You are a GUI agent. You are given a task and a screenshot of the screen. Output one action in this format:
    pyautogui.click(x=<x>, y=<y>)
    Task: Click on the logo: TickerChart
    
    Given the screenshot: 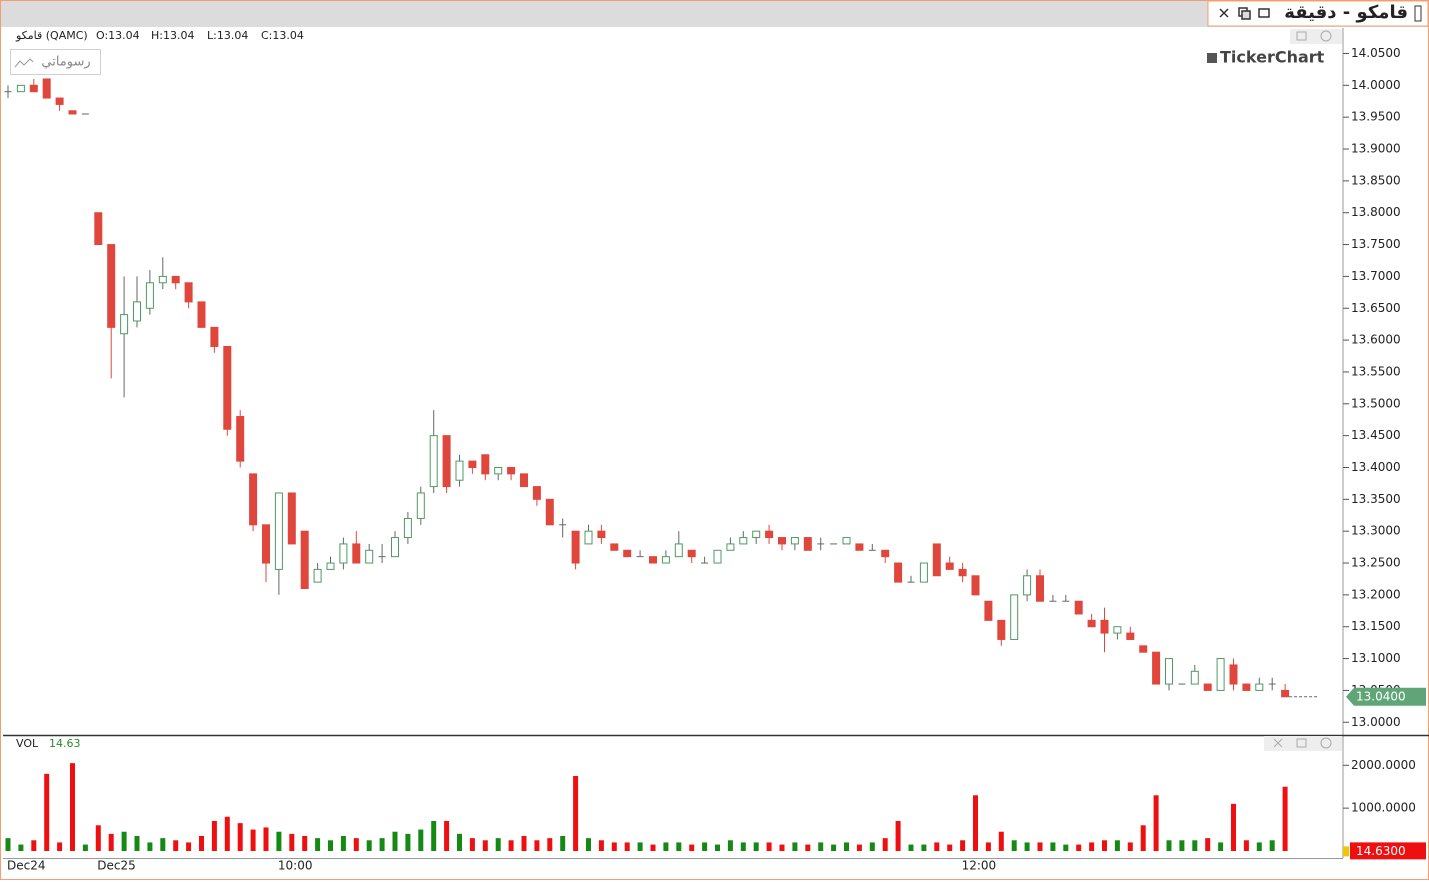 What is the action you would take?
    pyautogui.click(x=1272, y=57)
    